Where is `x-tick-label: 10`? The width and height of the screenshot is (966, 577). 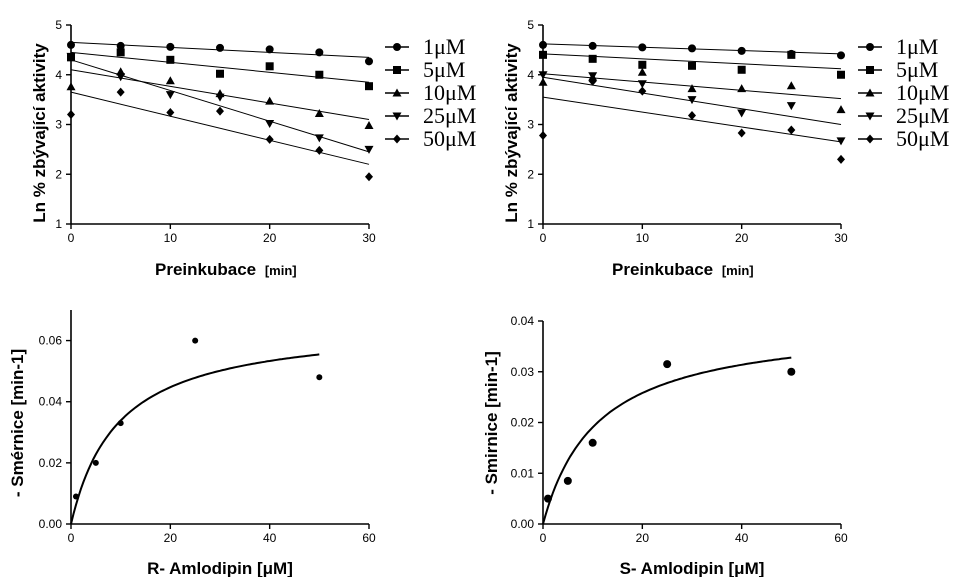
x-tick-label: 10 is located at coordinates (643, 238).